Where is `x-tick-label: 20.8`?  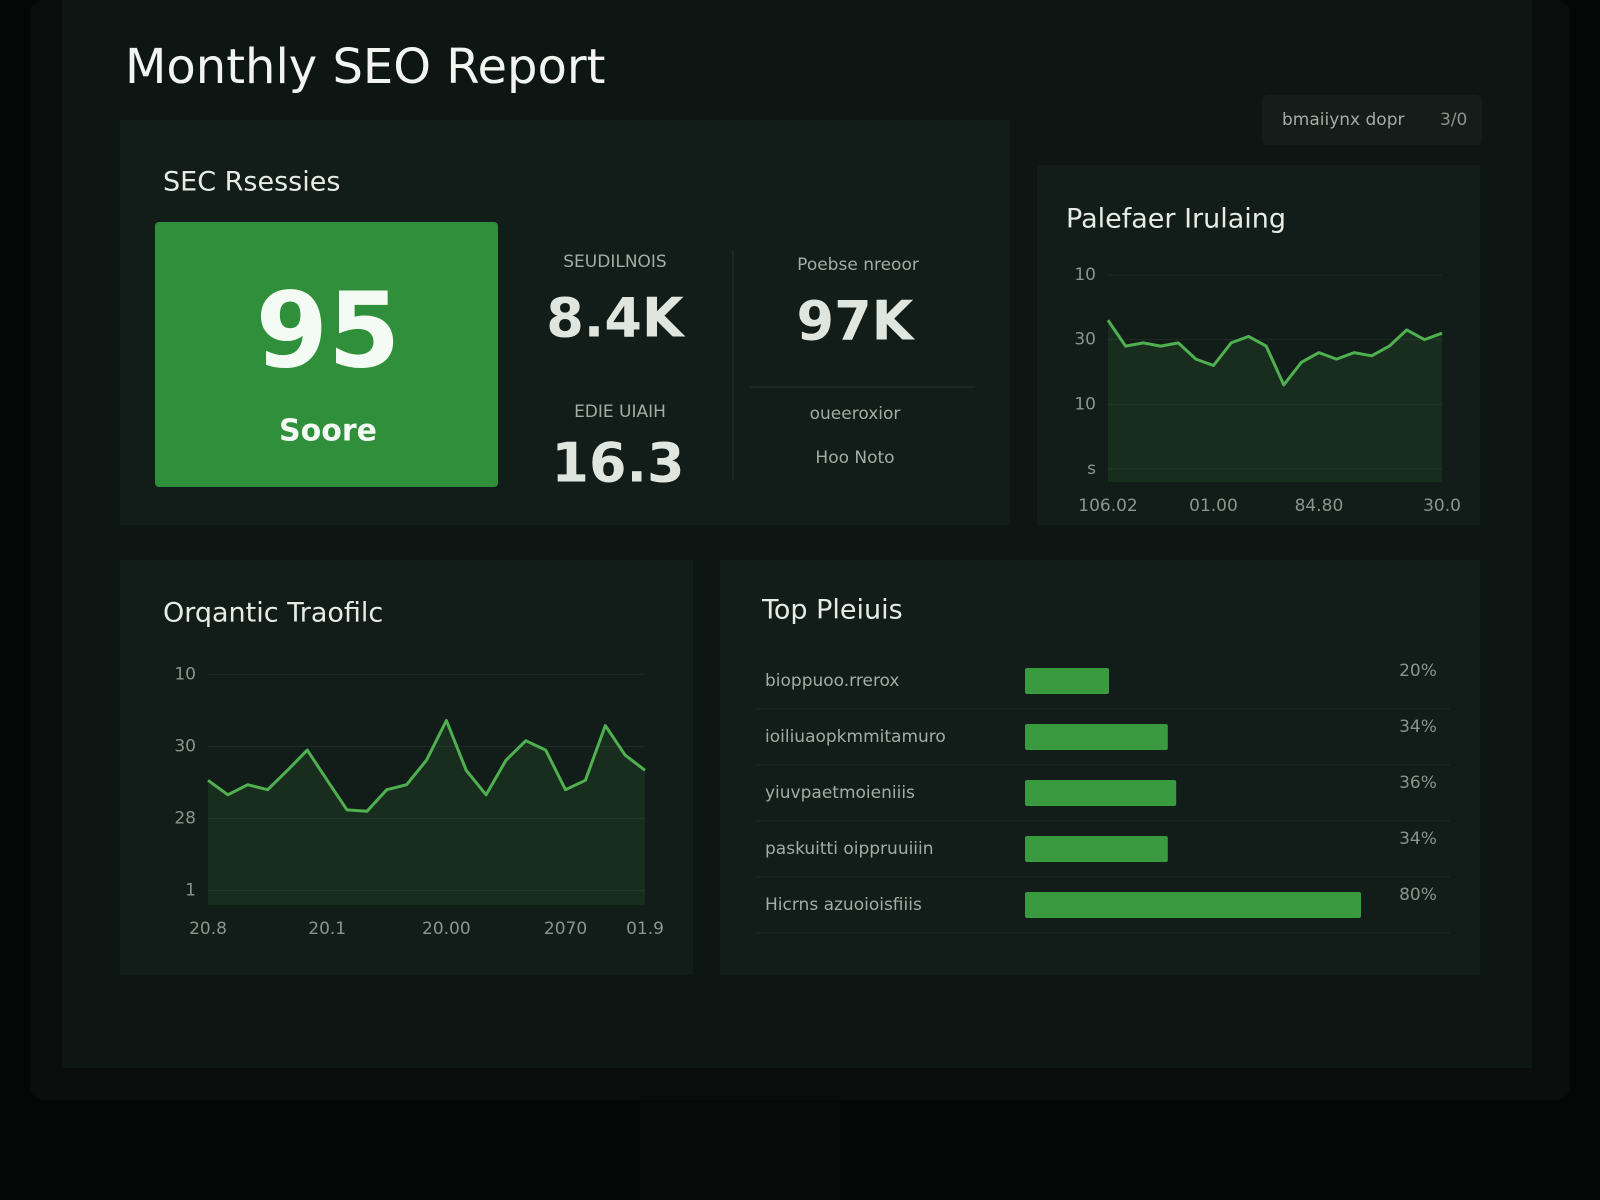 x-tick-label: 20.8 is located at coordinates (208, 929).